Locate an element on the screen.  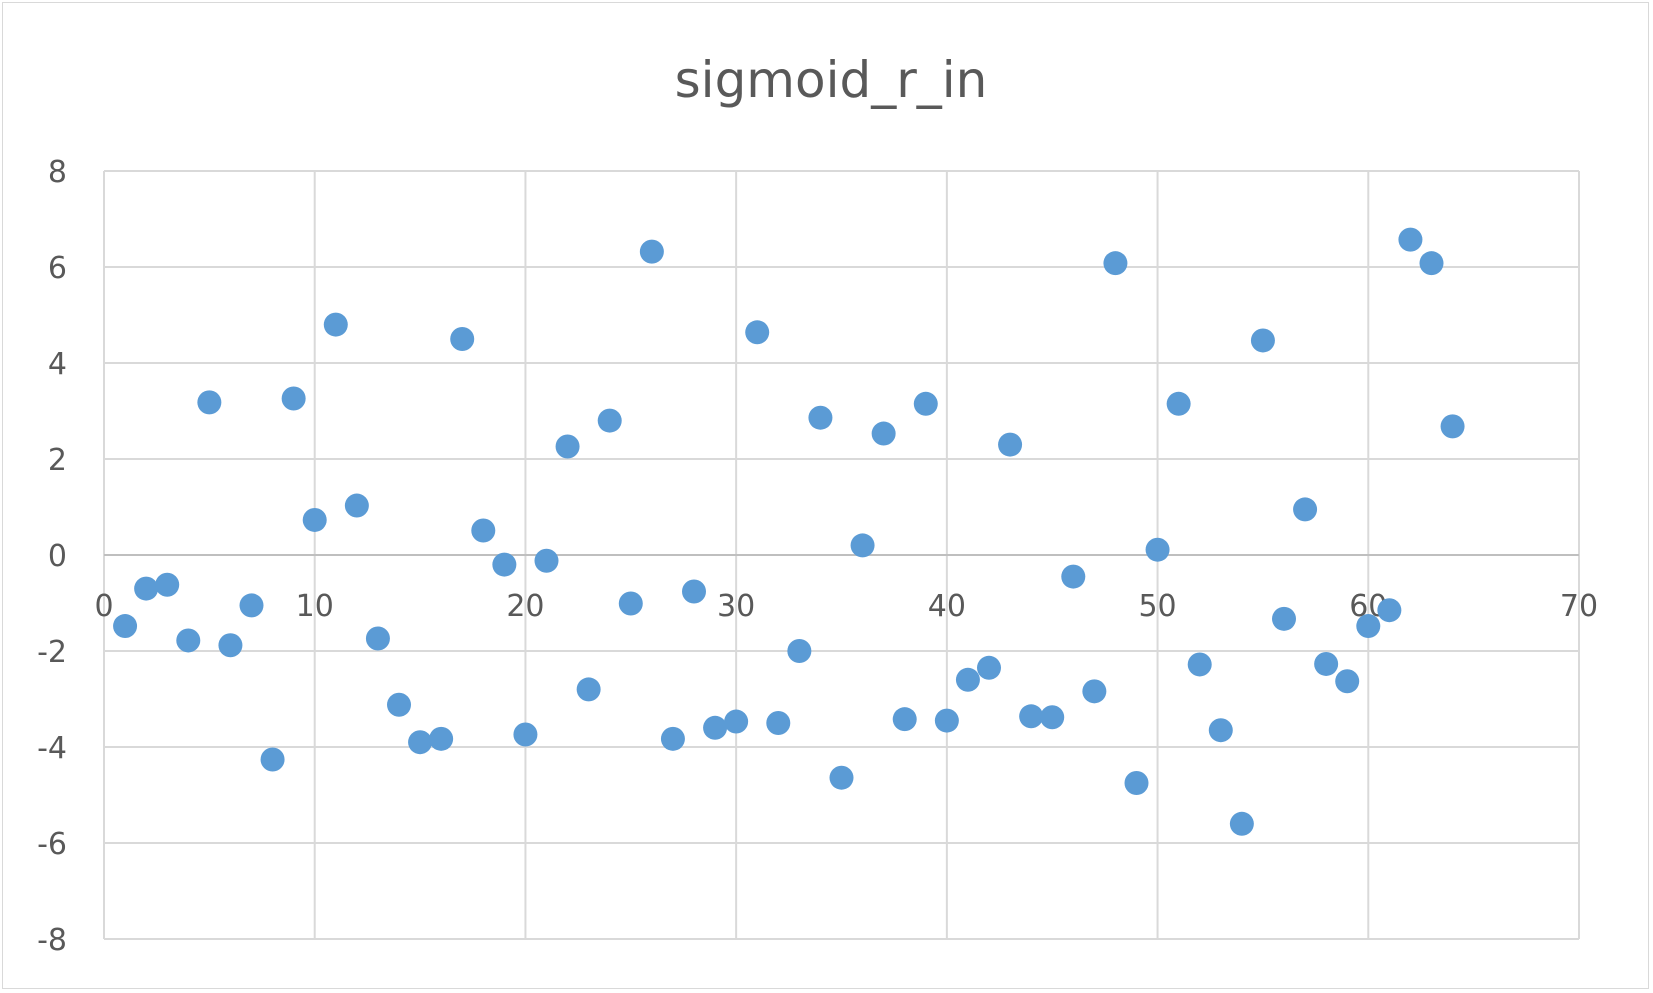
x-tick-label: 0 is located at coordinates (103, 606).